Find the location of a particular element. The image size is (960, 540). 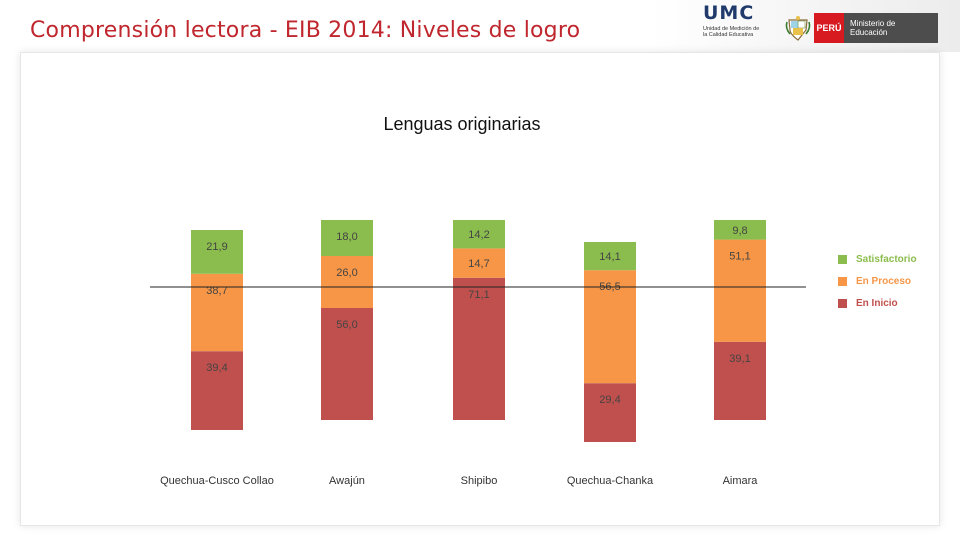

data-label-en-proceso-1: 38,7 is located at coordinates (216, 291).